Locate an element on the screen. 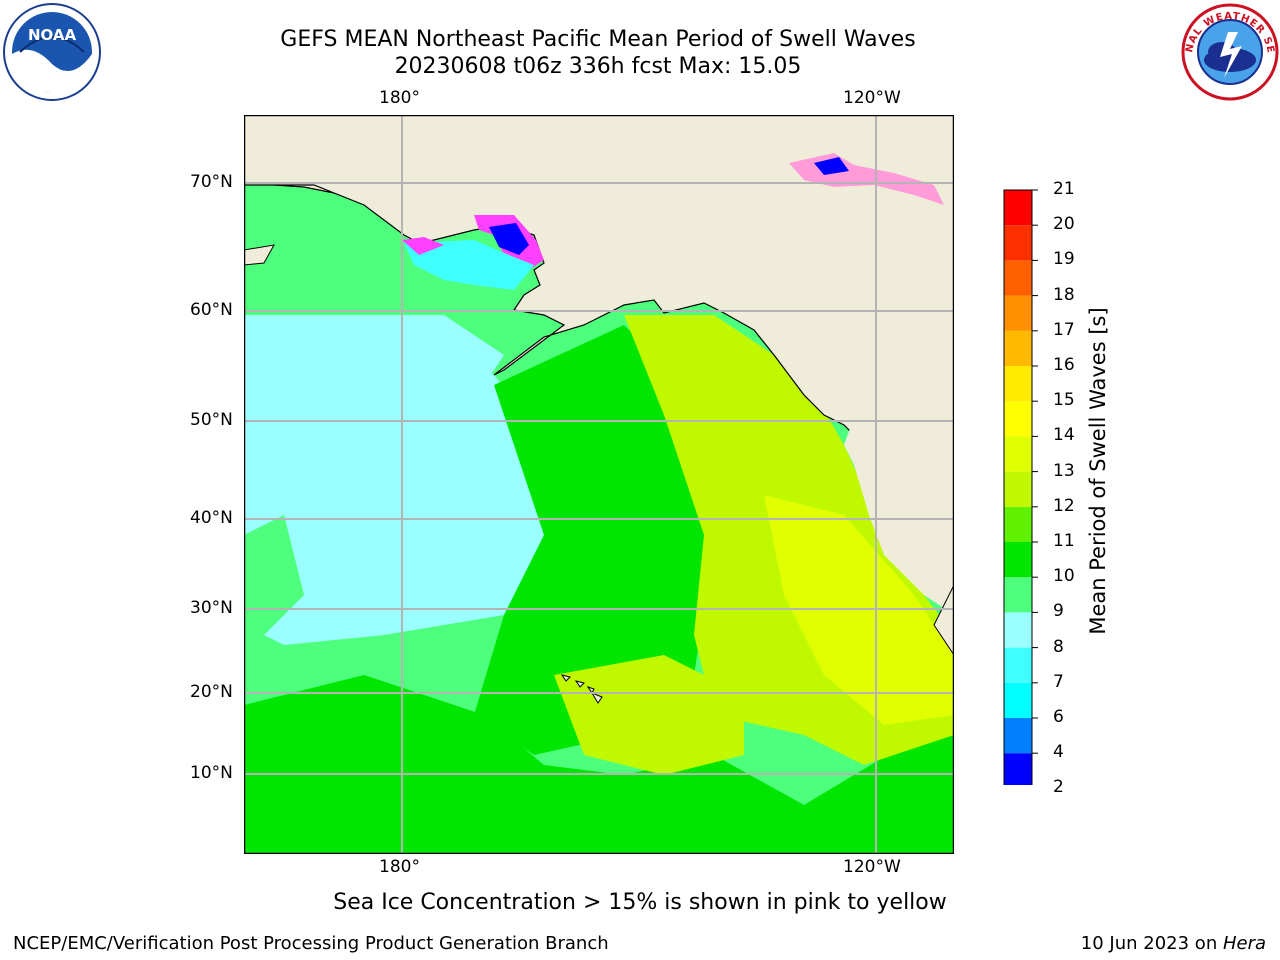 The height and width of the screenshot is (960, 1280). lat-tick-50n: 50°N is located at coordinates (211, 420).